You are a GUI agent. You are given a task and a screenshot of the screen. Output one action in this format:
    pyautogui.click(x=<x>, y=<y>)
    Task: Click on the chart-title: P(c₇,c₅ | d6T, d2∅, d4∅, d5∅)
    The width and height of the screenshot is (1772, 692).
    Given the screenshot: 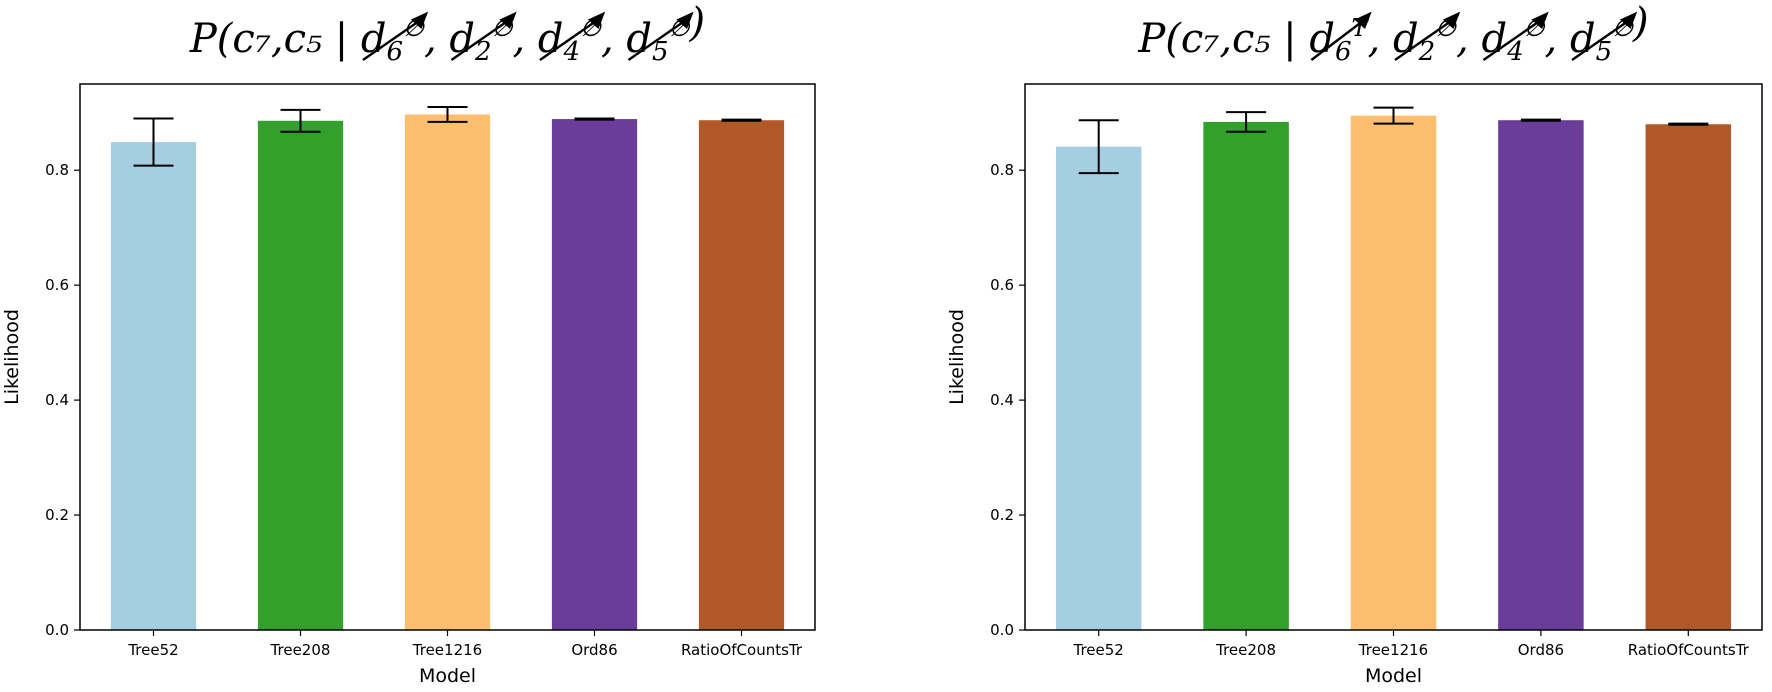 What is the action you would take?
    pyautogui.click(x=1392, y=33)
    